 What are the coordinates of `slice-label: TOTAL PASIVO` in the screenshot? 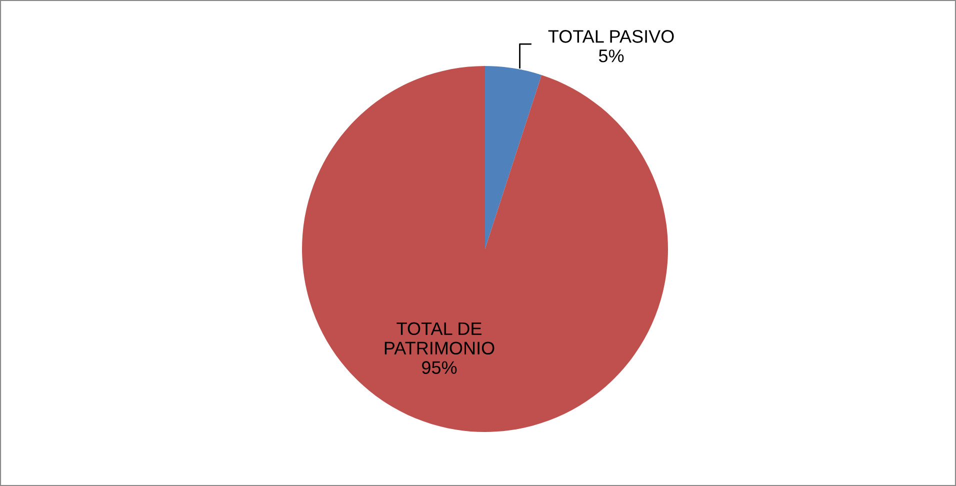 It's located at (611, 36).